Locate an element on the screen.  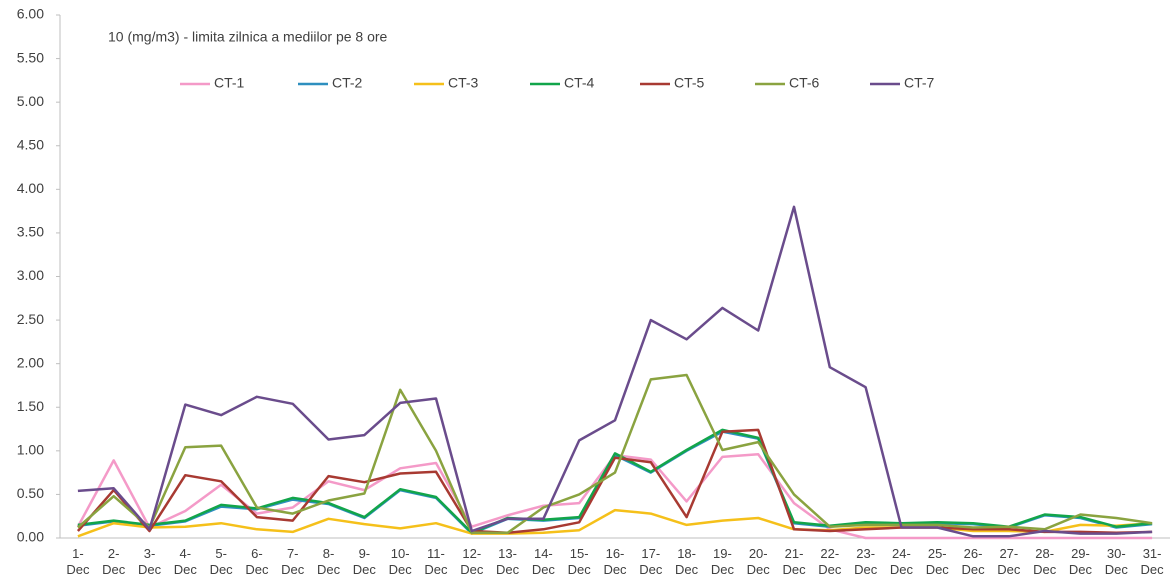
y-tick-label: 4.50 is located at coordinates (30, 144).